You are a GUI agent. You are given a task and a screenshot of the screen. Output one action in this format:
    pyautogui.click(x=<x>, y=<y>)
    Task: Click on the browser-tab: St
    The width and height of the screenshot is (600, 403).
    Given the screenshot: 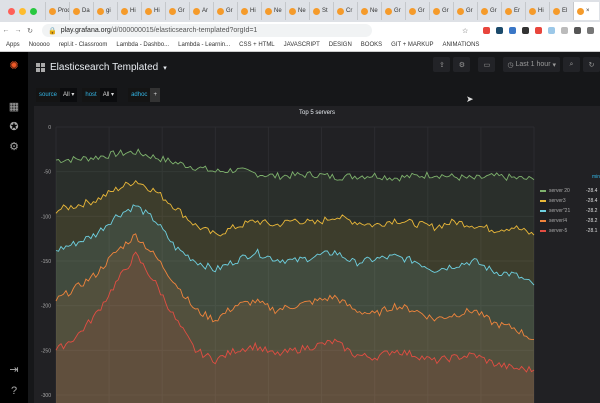 What is the action you would take?
    pyautogui.click(x=321, y=11)
    